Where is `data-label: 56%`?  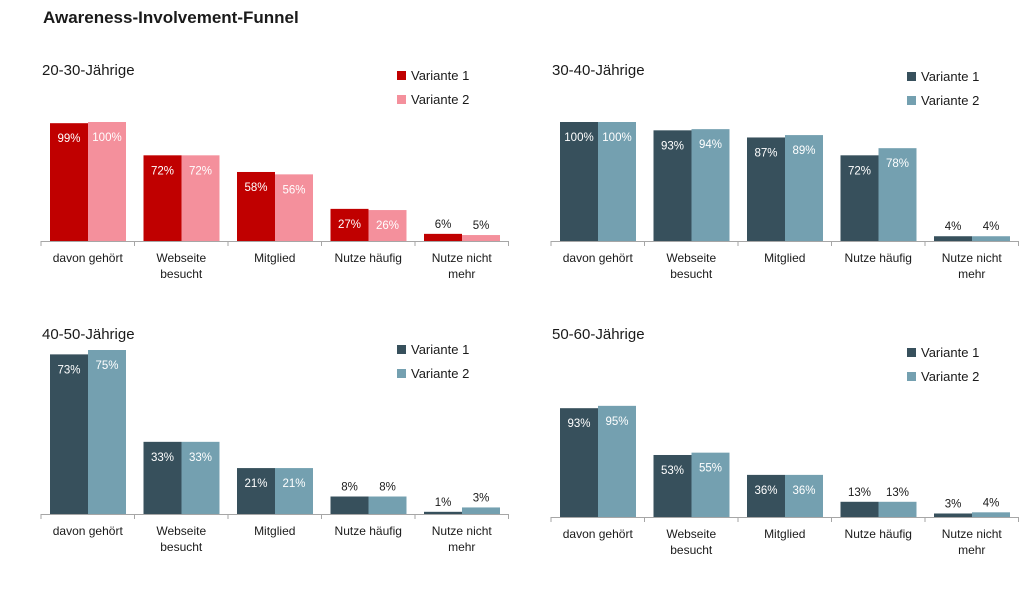 data-label: 56% is located at coordinates (293, 190).